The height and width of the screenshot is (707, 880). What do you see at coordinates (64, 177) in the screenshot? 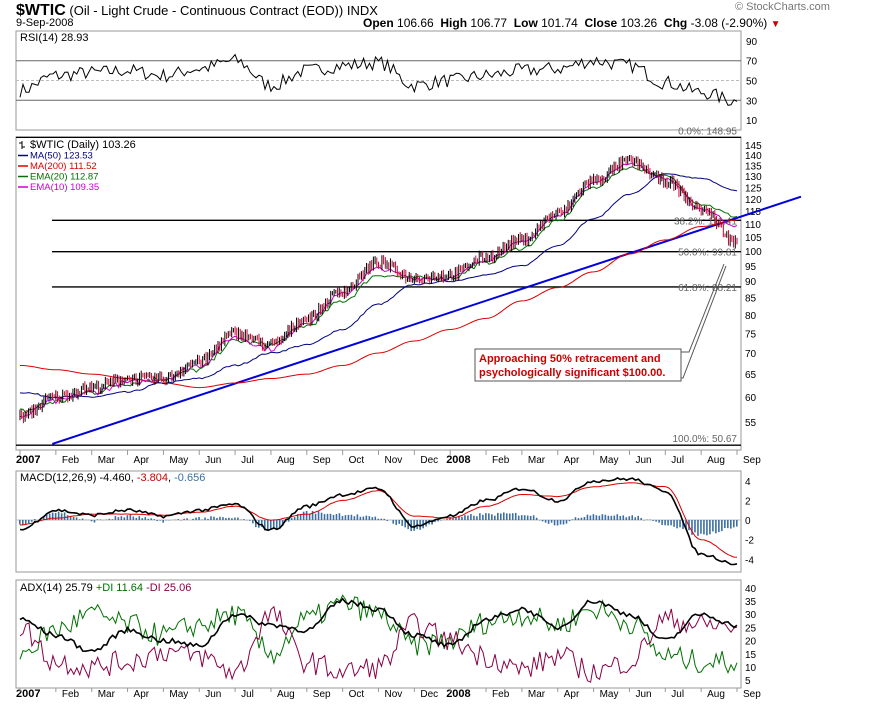
I see `legend-item: EMA(20) 112.87` at bounding box center [64, 177].